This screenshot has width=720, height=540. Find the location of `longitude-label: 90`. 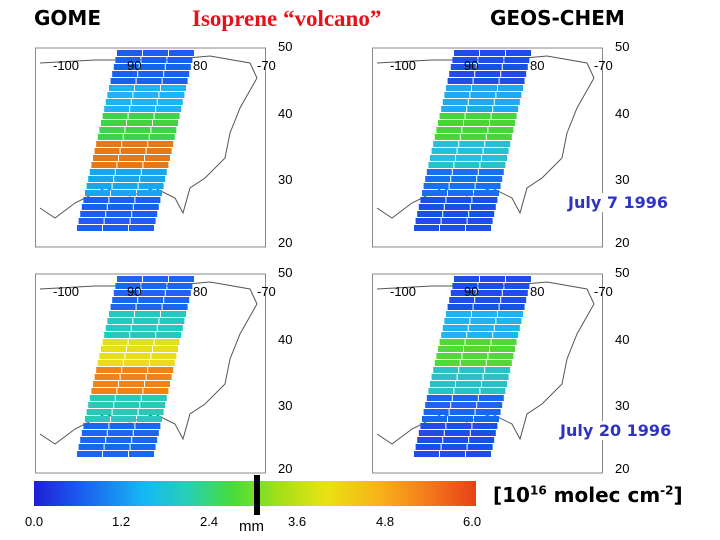

longitude-label: 90 is located at coordinates (134, 65).